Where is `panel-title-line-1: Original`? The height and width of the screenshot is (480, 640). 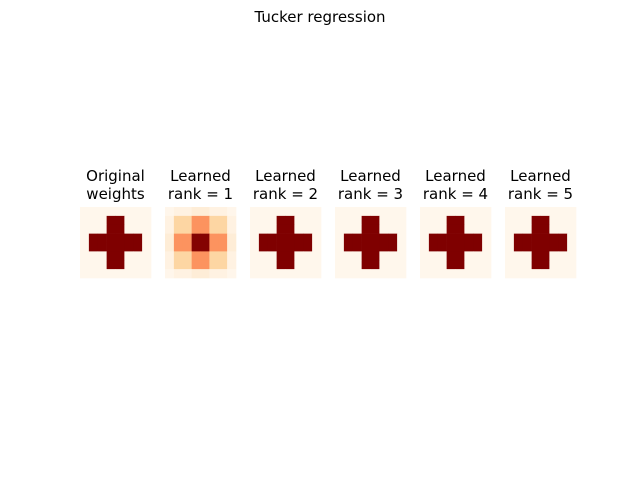
panel-title-line-1: Original is located at coordinates (115, 176).